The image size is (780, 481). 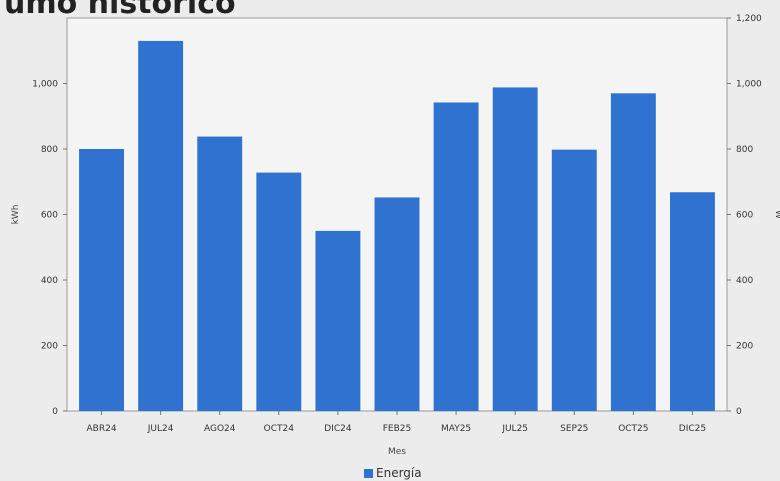 I want to click on x-tick-label: AGO24, so click(x=220, y=429).